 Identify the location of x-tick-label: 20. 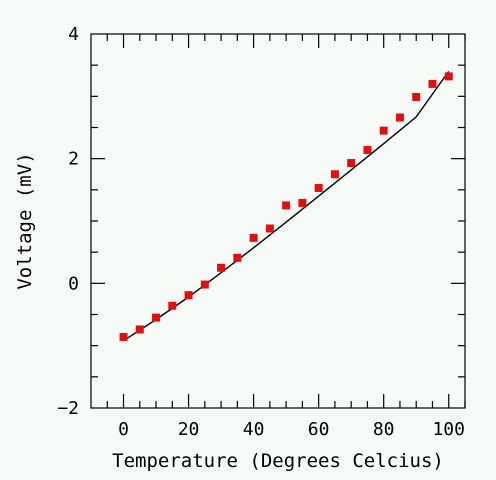
(189, 429).